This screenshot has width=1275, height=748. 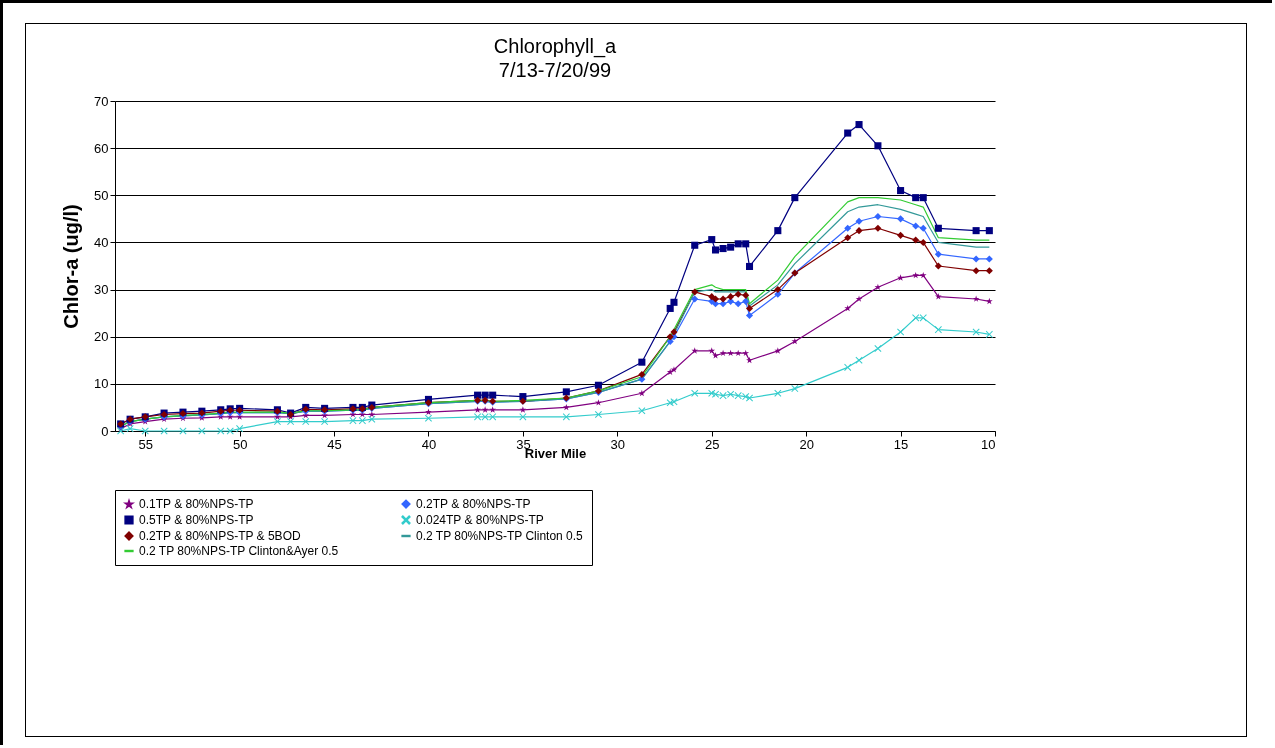 What do you see at coordinates (473, 504) in the screenshot?
I see `legend-label: 0.2TP & 80%NPS-TP` at bounding box center [473, 504].